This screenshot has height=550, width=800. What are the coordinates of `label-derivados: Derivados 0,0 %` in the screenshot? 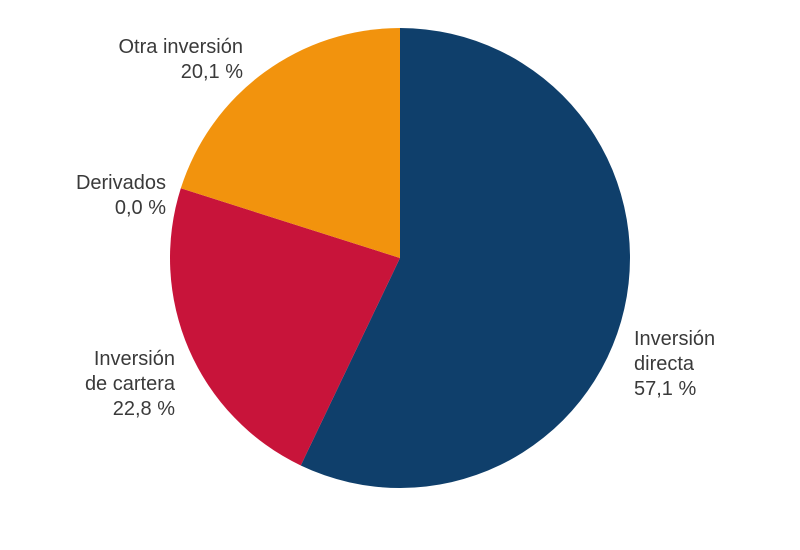 It's located at (120, 195).